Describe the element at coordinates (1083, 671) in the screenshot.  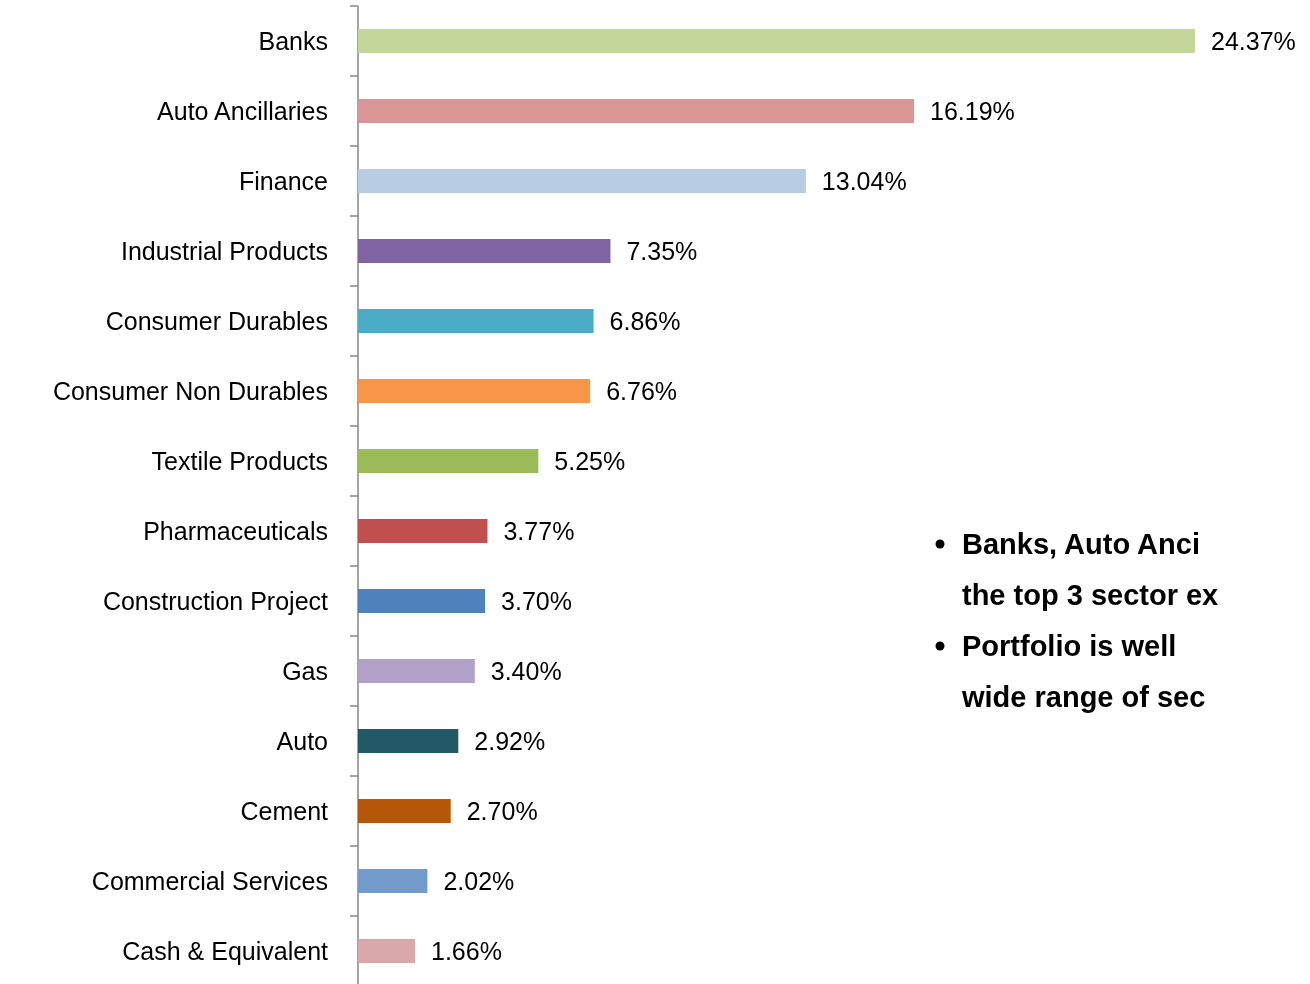
I see `annotation: Portfolio is well wide range of sec` at that location.